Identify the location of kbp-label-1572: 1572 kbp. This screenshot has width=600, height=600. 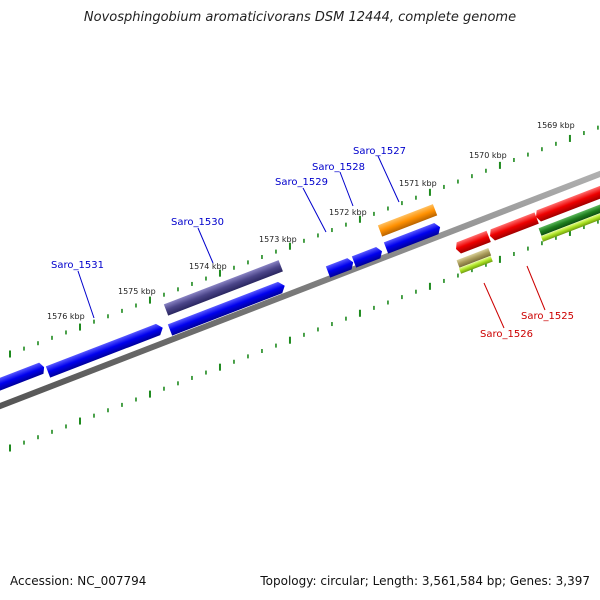
(348, 212).